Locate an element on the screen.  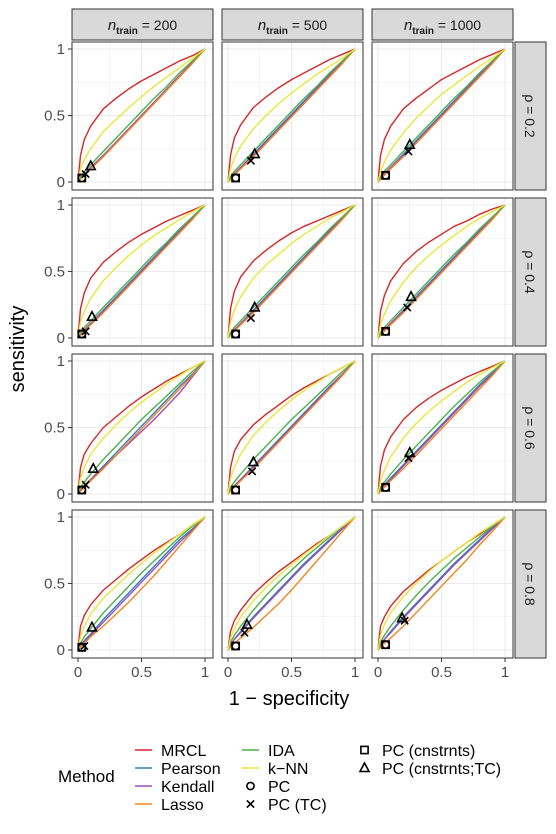
strip-top-label: ntrain = 500 is located at coordinates (293, 27).